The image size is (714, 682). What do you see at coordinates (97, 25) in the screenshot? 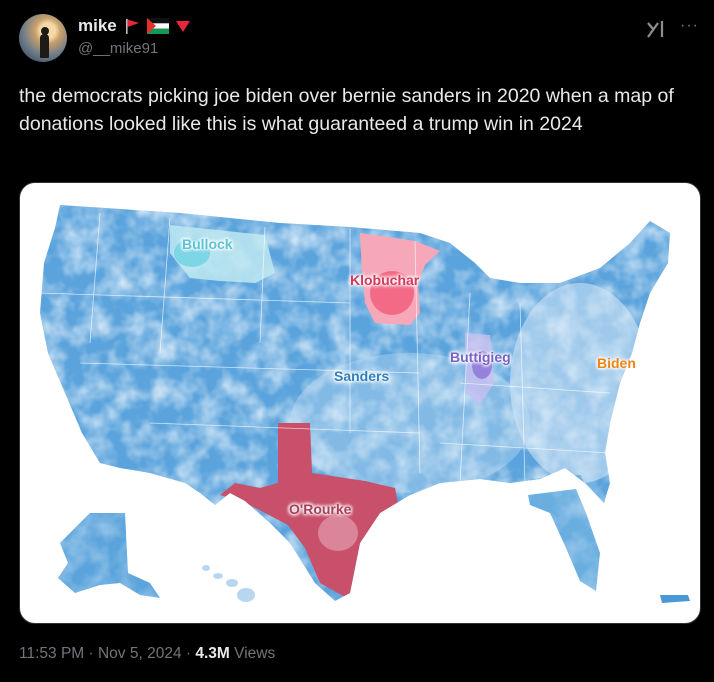
I see `display-name: mike` at bounding box center [97, 25].